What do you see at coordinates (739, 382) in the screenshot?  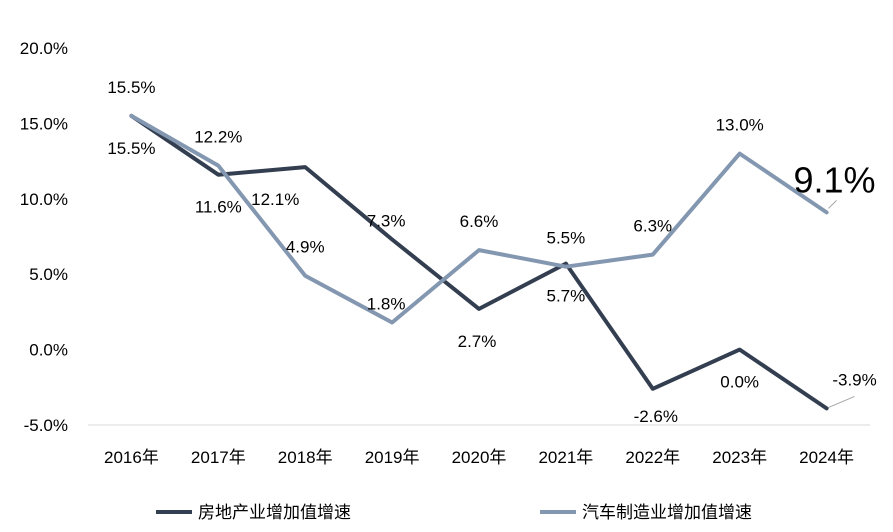 I see `data-label: 0.0%` at bounding box center [739, 382].